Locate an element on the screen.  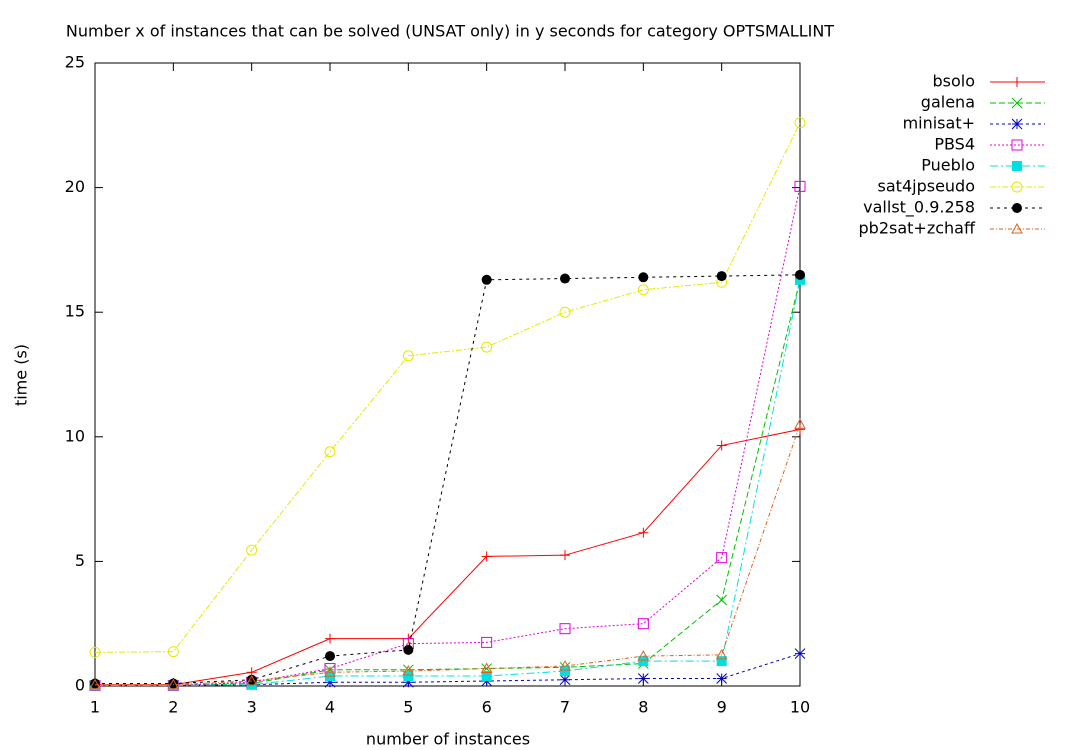
legend-label: PBS4 is located at coordinates (954, 144).